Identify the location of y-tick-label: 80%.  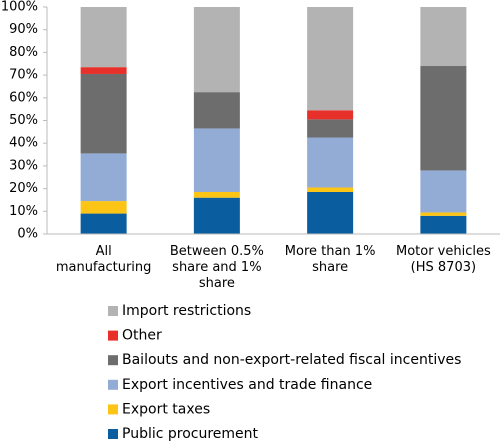
(23, 52).